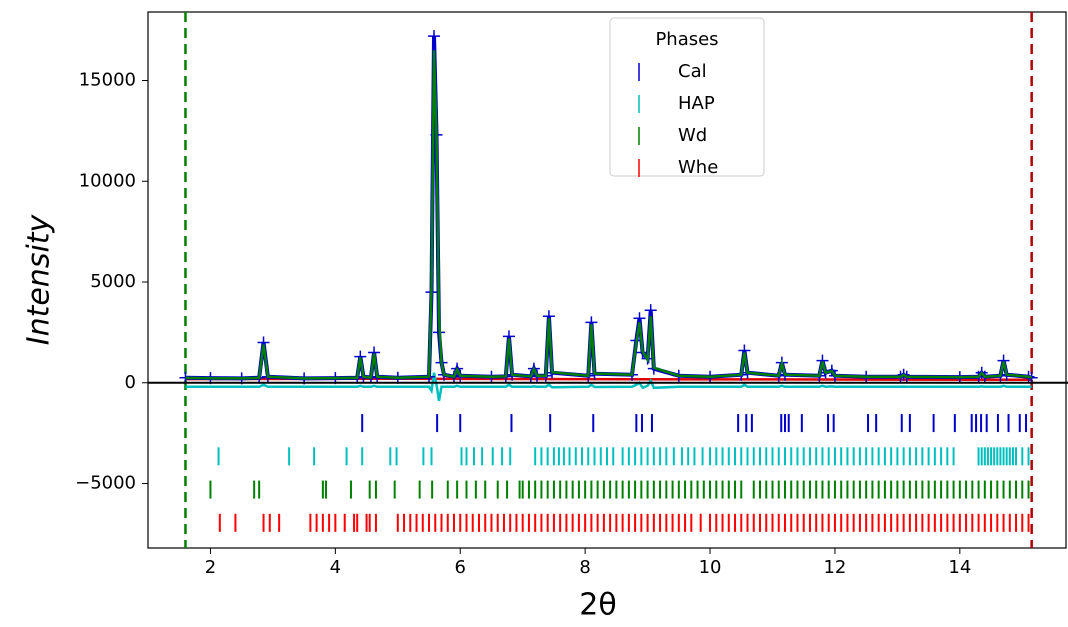  Describe the element at coordinates (130, 382) in the screenshot. I see `y-tick-label: 0` at that location.